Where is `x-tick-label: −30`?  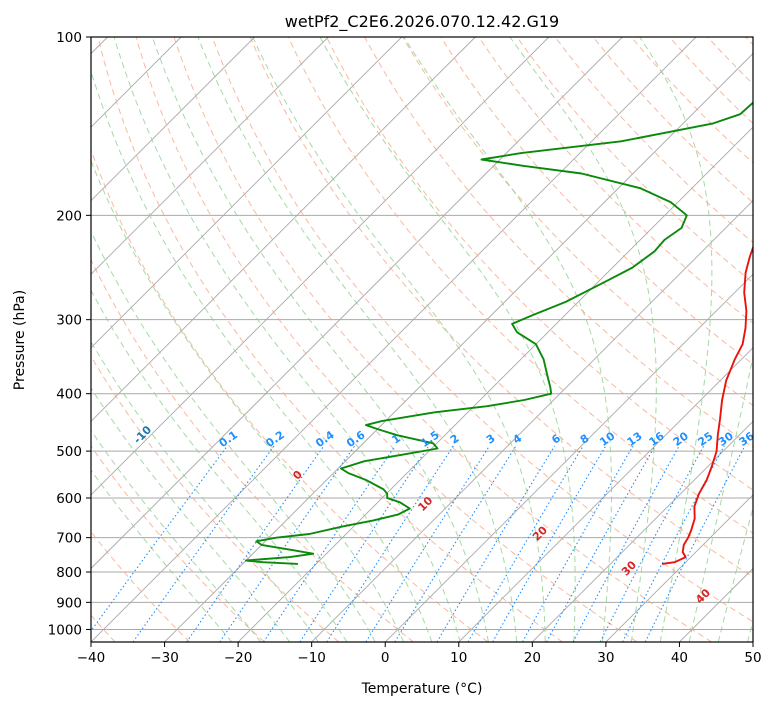
x-tick-label: −30 is located at coordinates (164, 658).